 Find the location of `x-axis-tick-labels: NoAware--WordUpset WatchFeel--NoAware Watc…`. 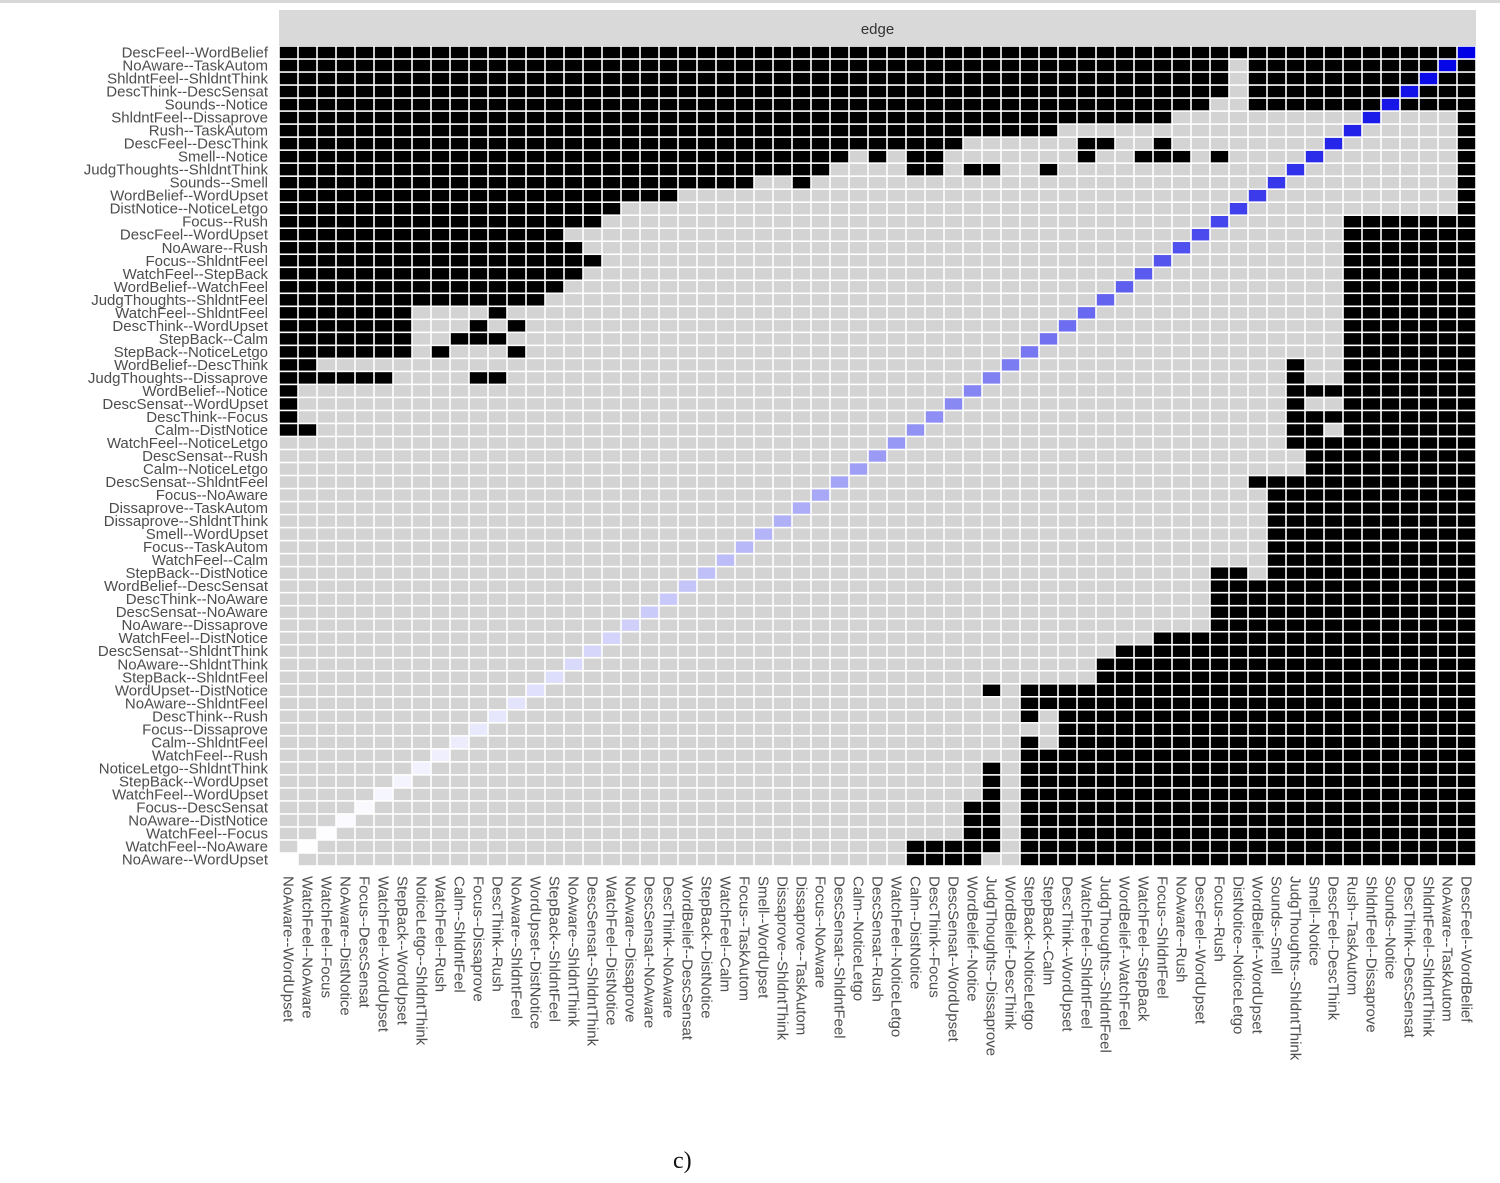

x-axis-tick-labels: NoAware--WordUpset WatchFeel--NoAware Watc… is located at coordinates (877, 968).